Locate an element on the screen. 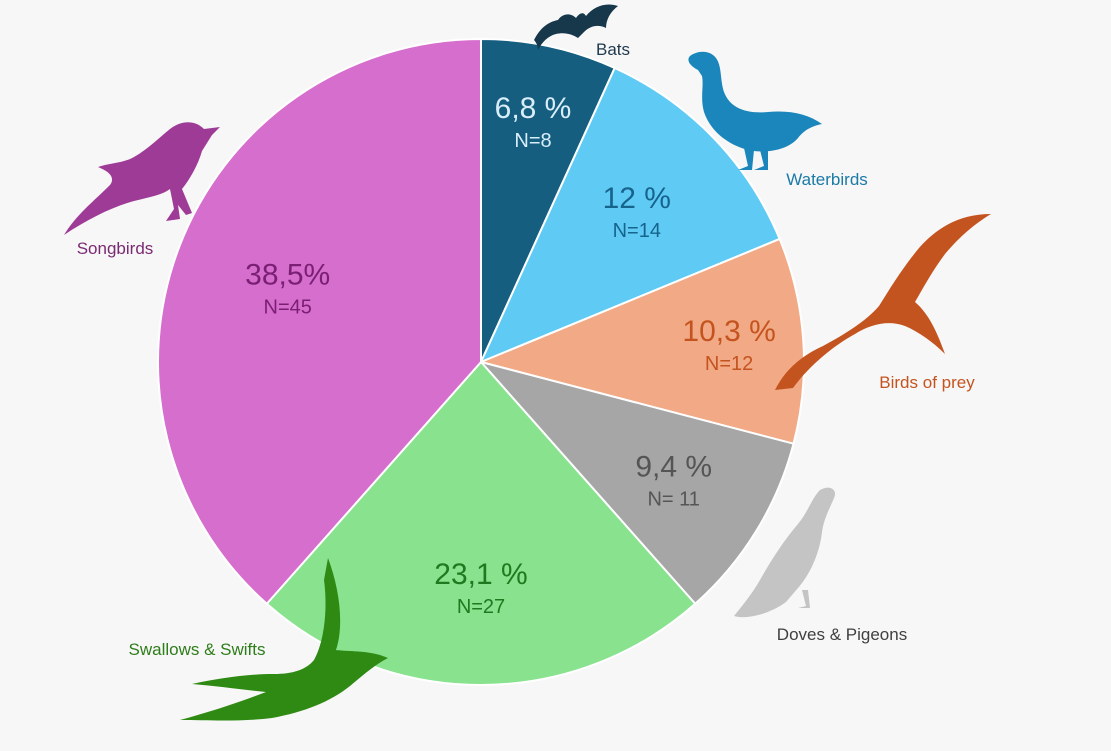  slice-waterbirds is located at coordinates (630, 215).